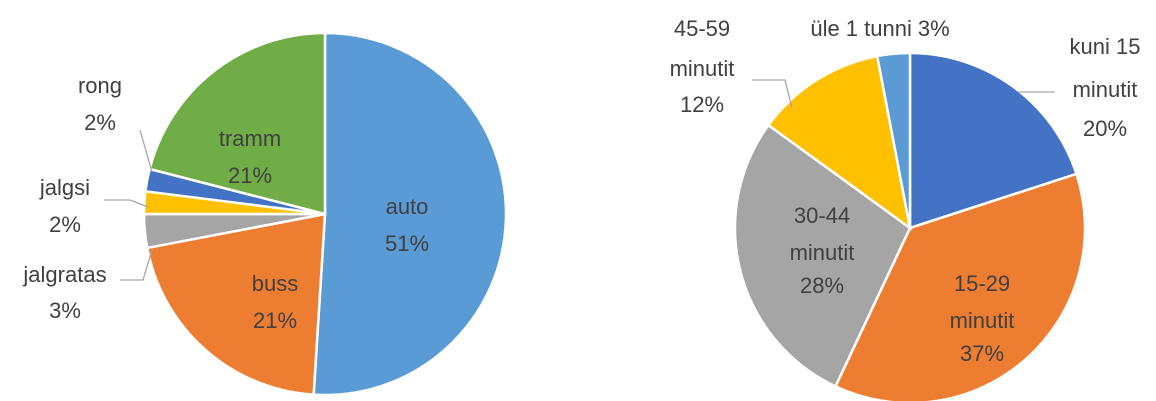  Describe the element at coordinates (1105, 128) in the screenshot. I see `value-label: 20%` at that location.